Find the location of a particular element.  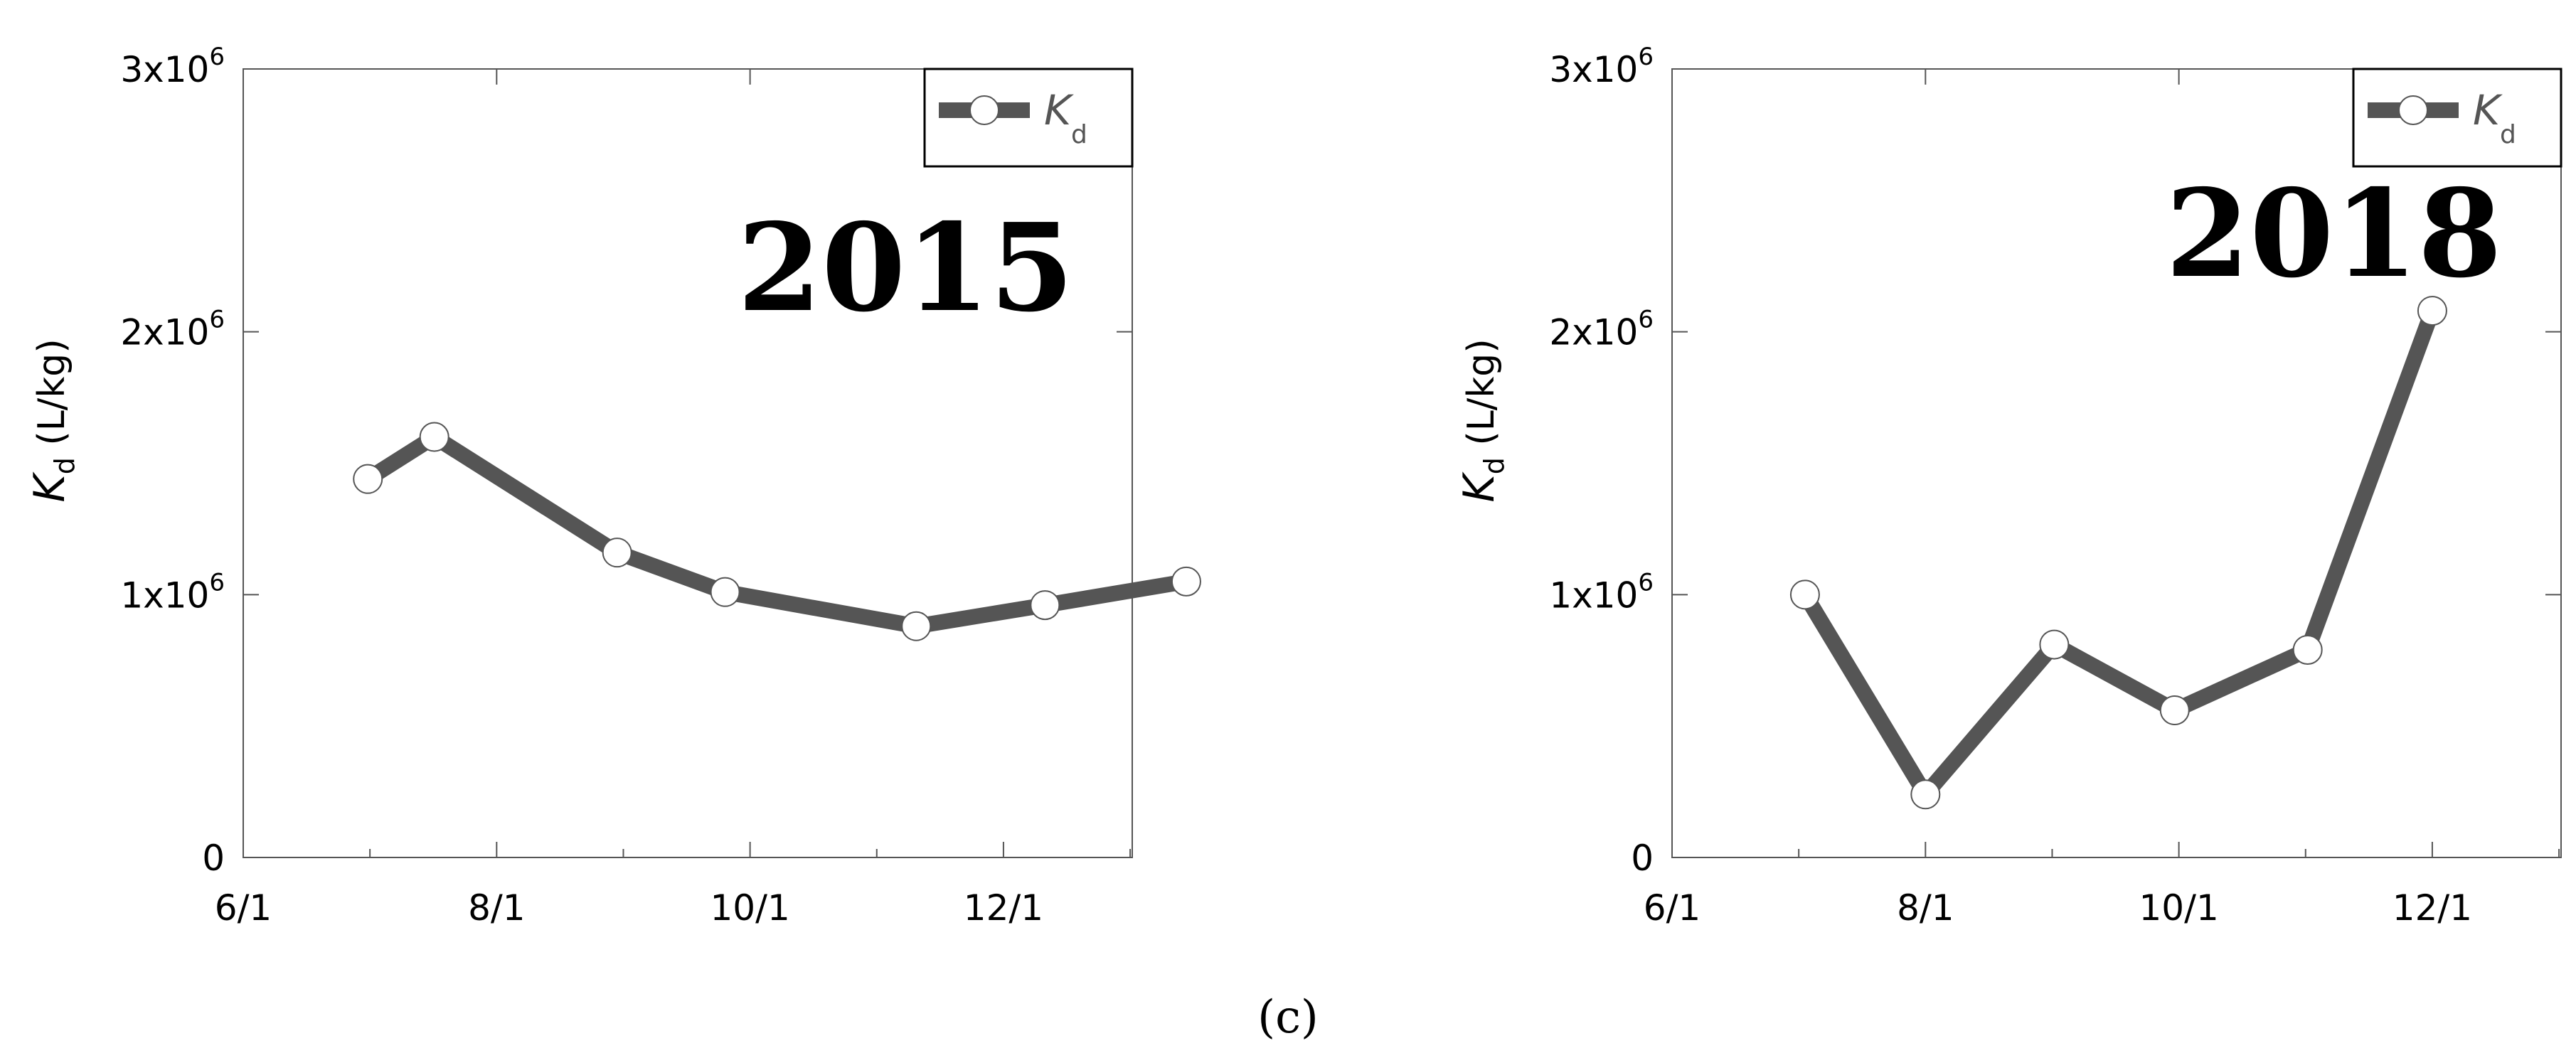

year-annotation: 2015 is located at coordinates (906, 268).